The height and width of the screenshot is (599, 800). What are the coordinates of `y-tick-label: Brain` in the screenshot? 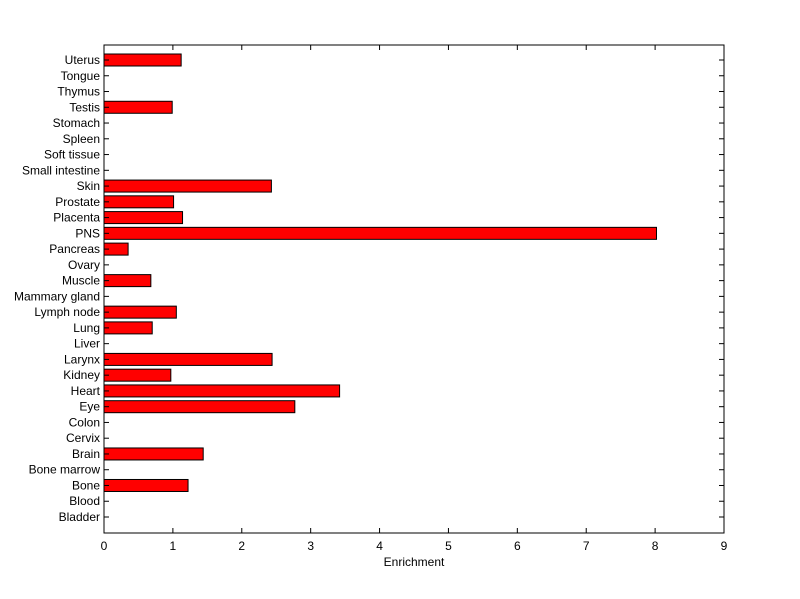 It's located at (86, 454).